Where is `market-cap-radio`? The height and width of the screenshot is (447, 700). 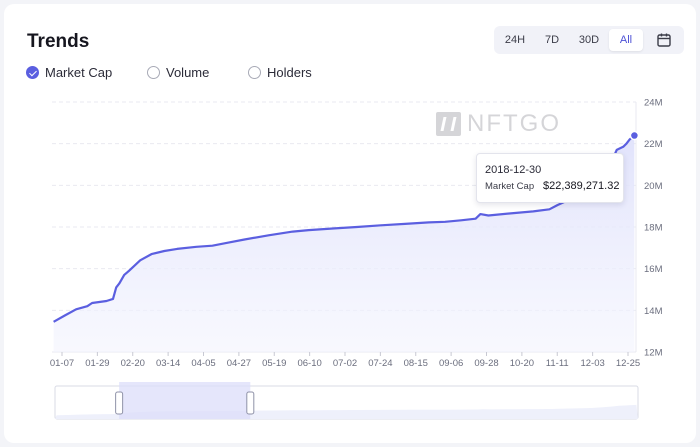 market-cap-radio is located at coordinates (32, 72).